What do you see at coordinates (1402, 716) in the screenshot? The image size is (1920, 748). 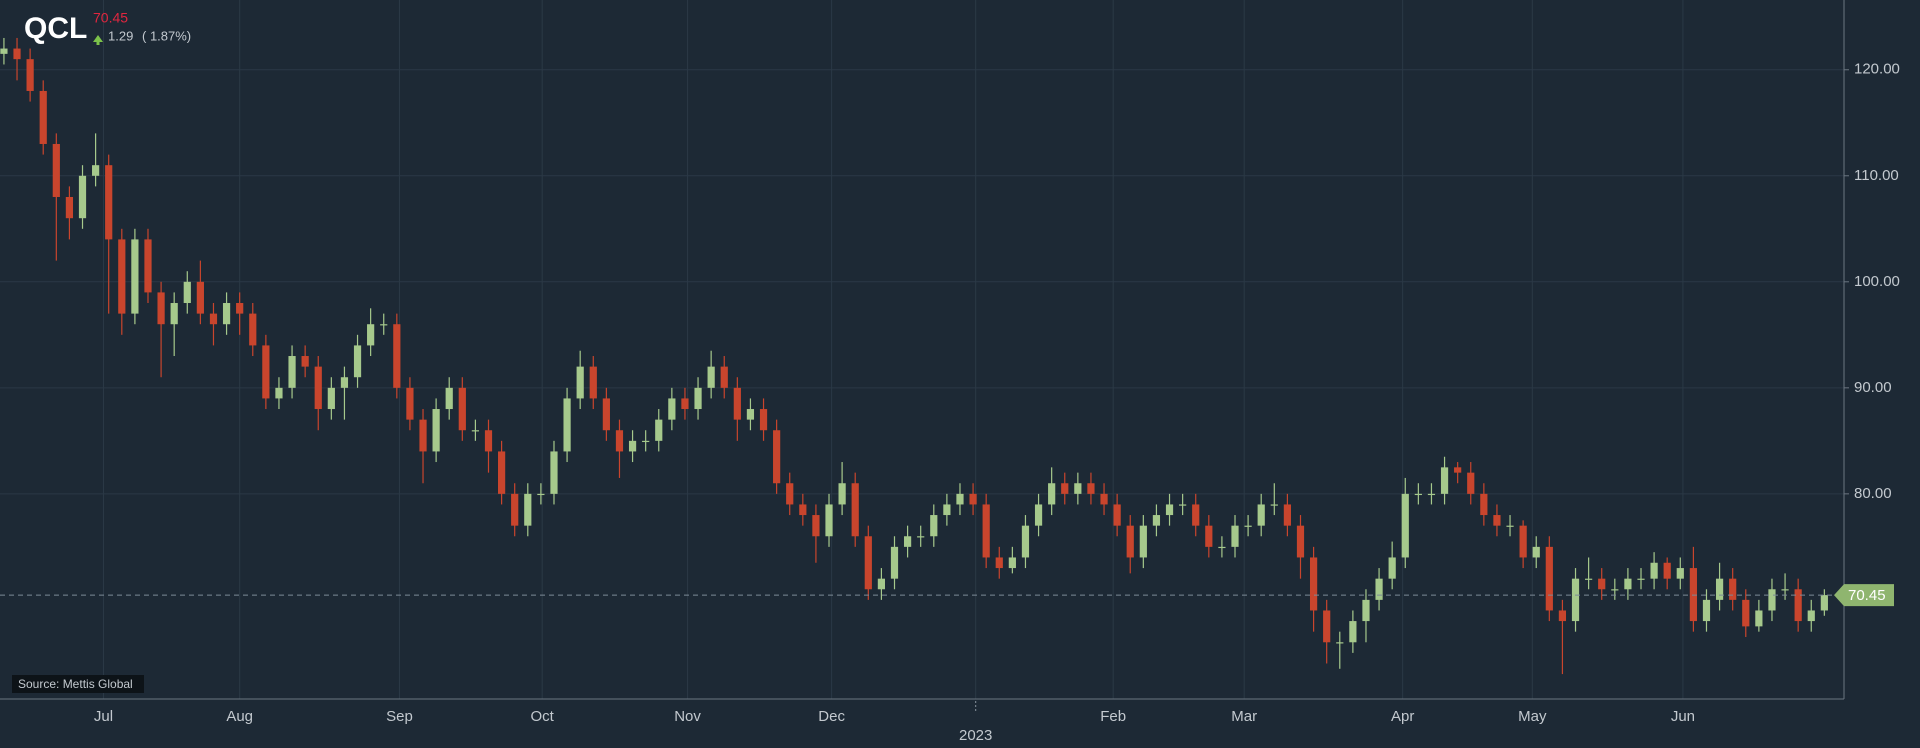 I see `x-tick-label: Apr` at bounding box center [1402, 716].